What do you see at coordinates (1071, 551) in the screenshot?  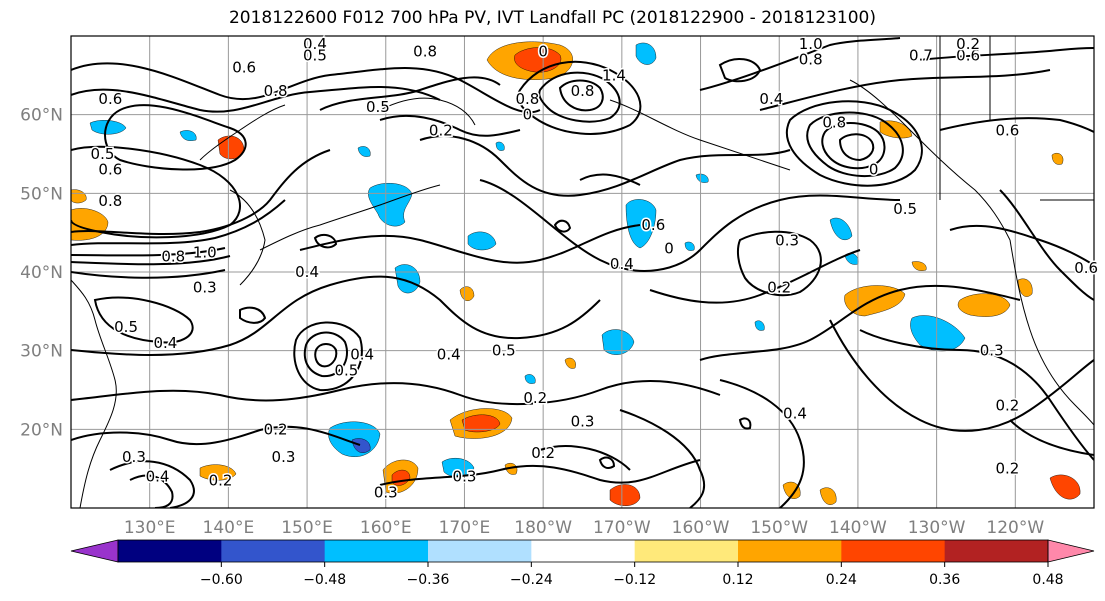 I see `colorbar-extend-high` at bounding box center [1071, 551].